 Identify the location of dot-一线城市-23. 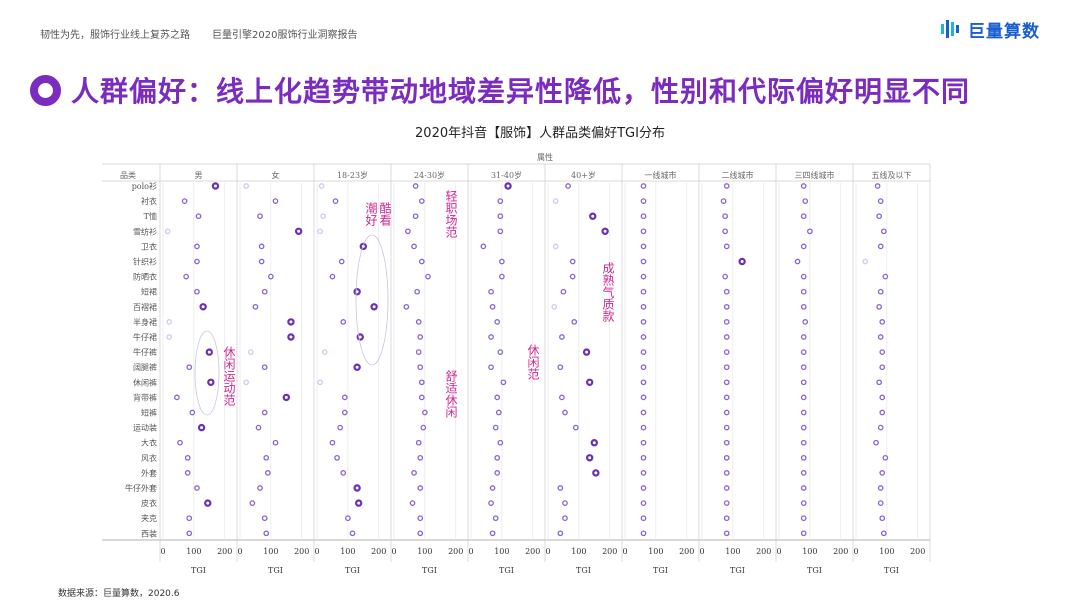
(643, 533).